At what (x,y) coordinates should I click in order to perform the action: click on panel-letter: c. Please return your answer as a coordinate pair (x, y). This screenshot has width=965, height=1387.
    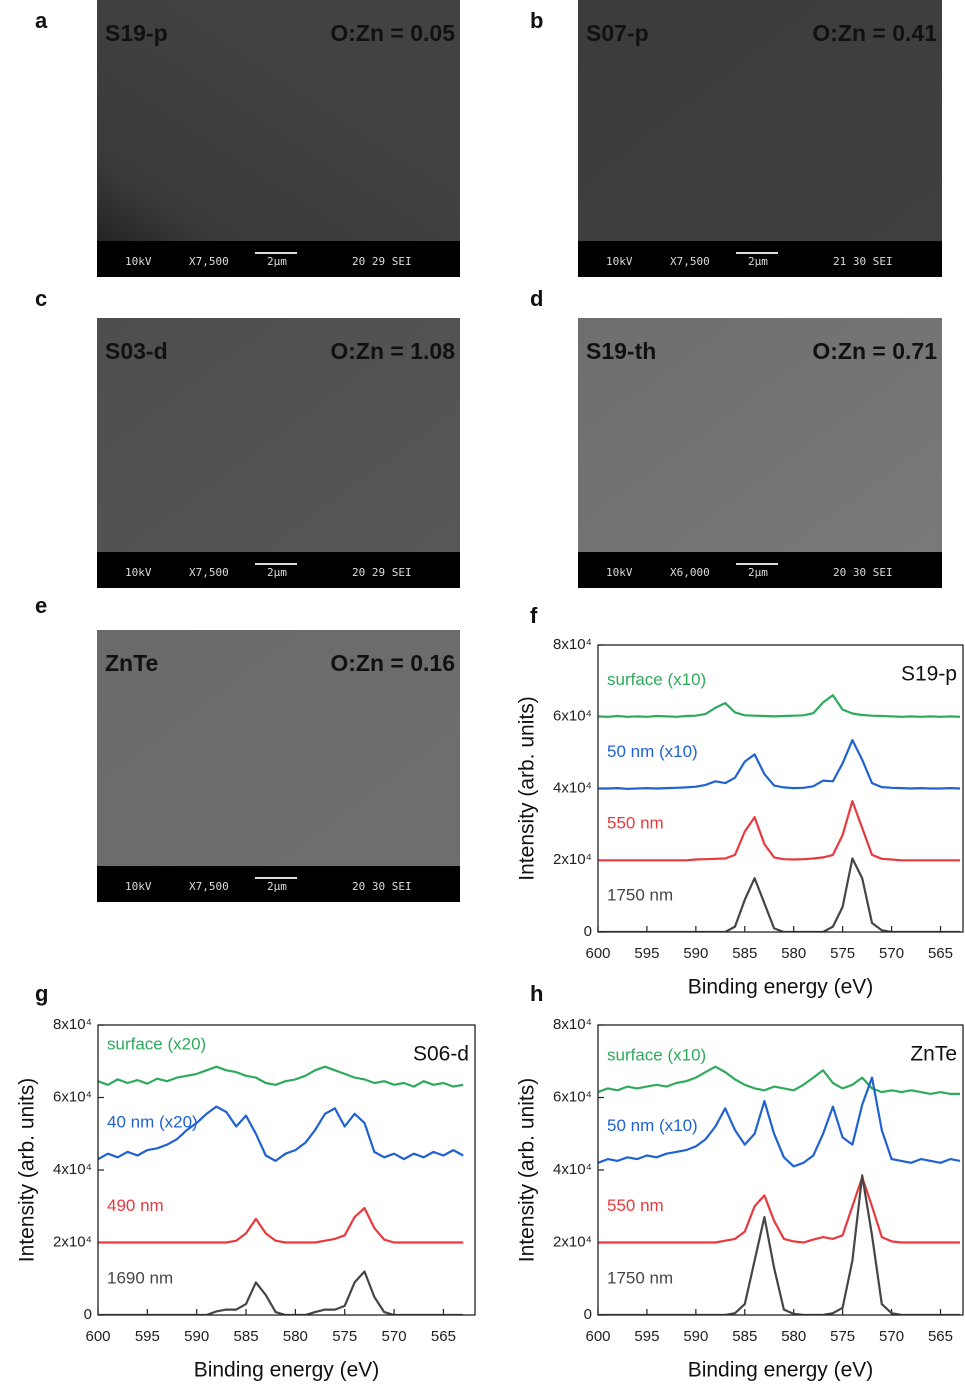
    Looking at the image, I should click on (41, 298).